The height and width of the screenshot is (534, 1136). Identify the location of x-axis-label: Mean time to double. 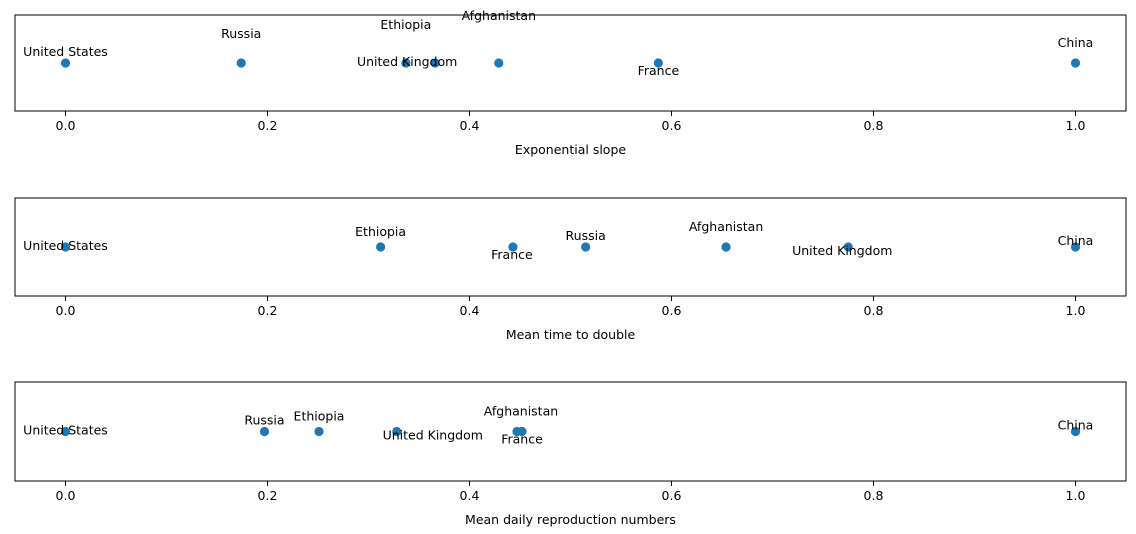
(571, 334).